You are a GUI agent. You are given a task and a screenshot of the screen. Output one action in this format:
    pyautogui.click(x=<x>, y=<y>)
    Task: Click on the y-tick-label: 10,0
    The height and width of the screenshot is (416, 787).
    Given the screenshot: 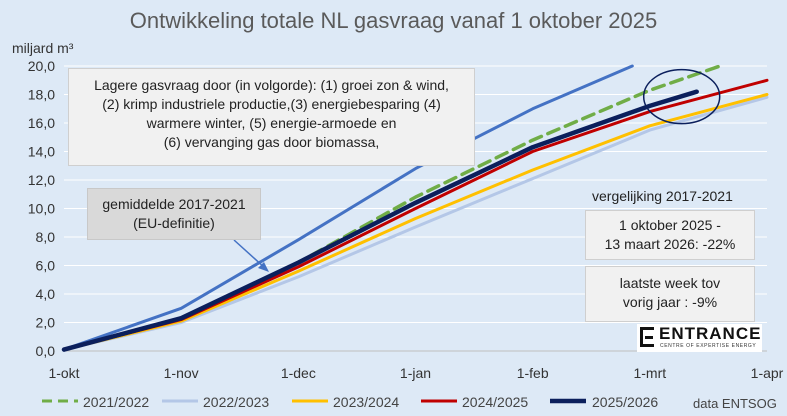 What is the action you would take?
    pyautogui.click(x=41, y=209)
    